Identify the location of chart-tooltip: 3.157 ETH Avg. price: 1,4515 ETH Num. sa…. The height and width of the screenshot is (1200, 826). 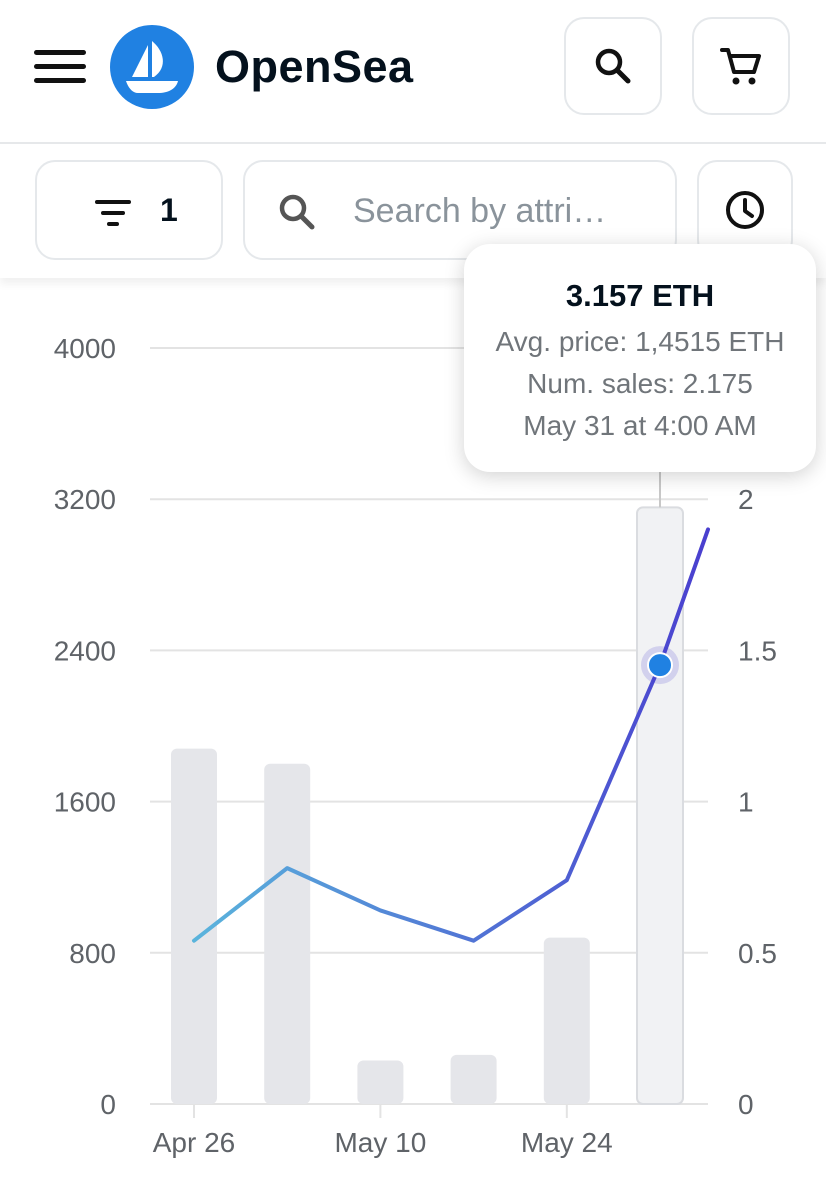
(640, 358).